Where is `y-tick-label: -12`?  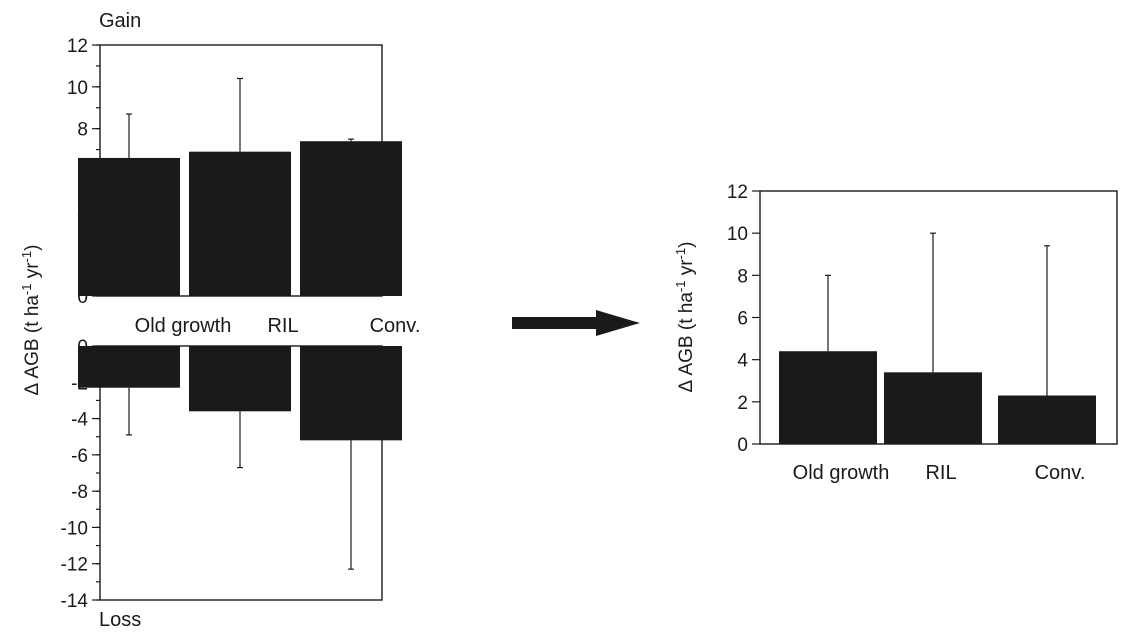 y-tick-label: -12 is located at coordinates (74, 565).